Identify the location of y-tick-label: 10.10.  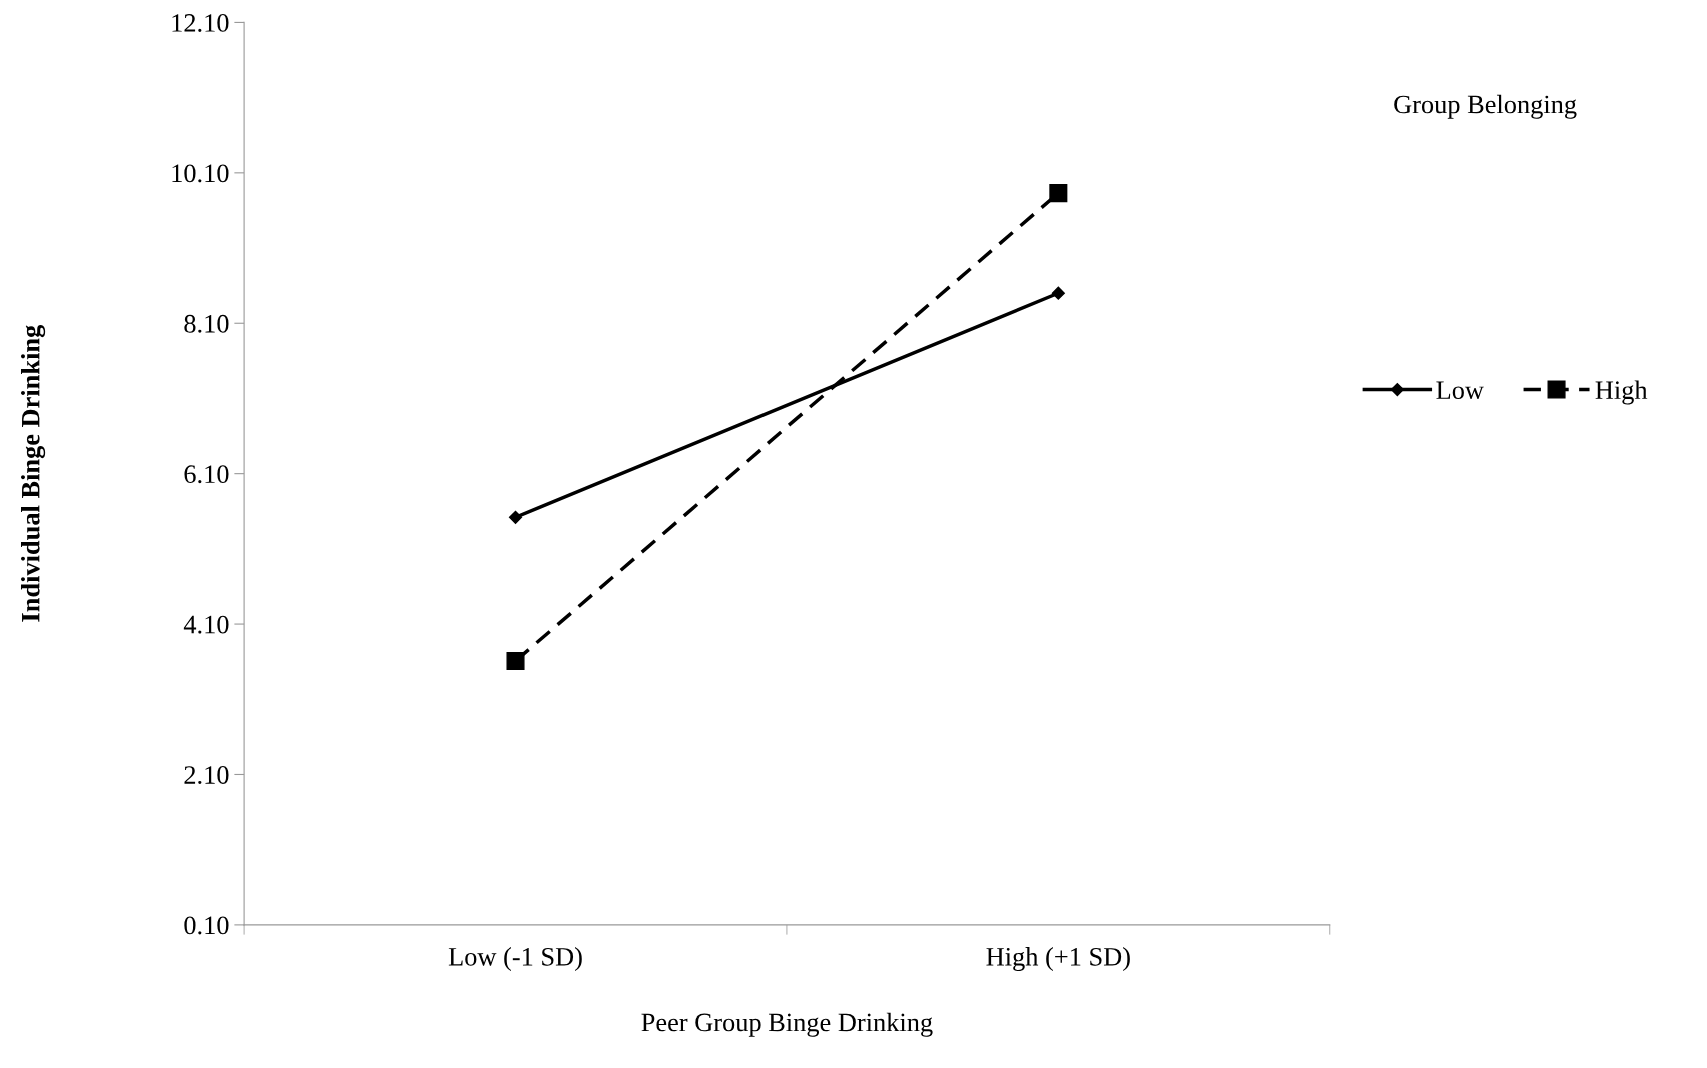
(200, 173).